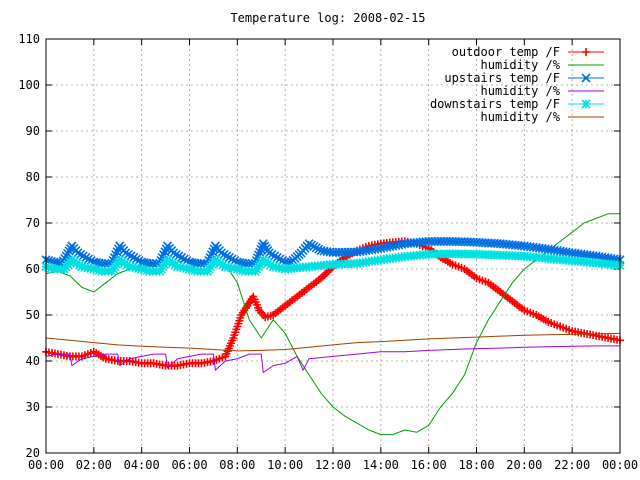 This screenshot has height=480, width=640. What do you see at coordinates (260, 252) in the screenshot?
I see `data-point` at bounding box center [260, 252].